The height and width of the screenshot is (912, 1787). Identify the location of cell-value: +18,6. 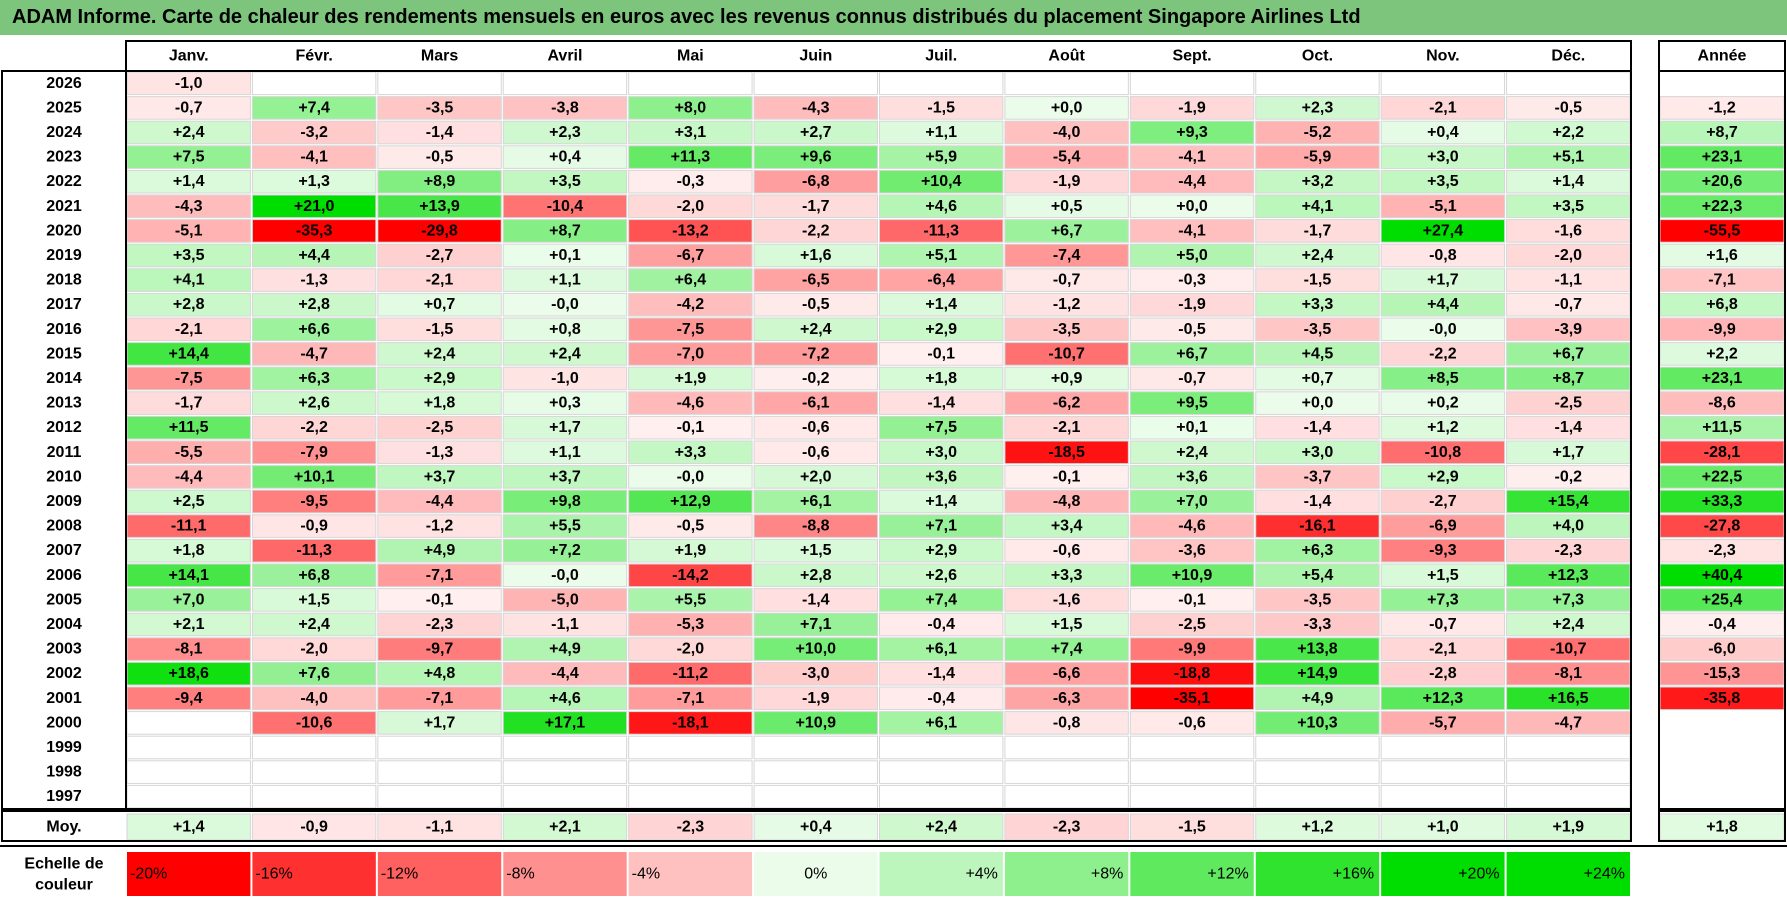
(188, 673).